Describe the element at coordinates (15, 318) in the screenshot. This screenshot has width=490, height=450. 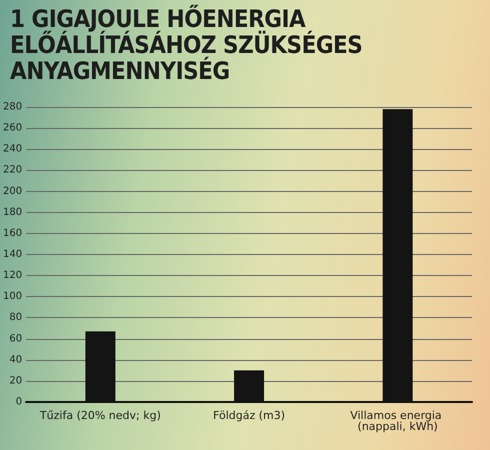
I see `y-tick-label: 80` at that location.